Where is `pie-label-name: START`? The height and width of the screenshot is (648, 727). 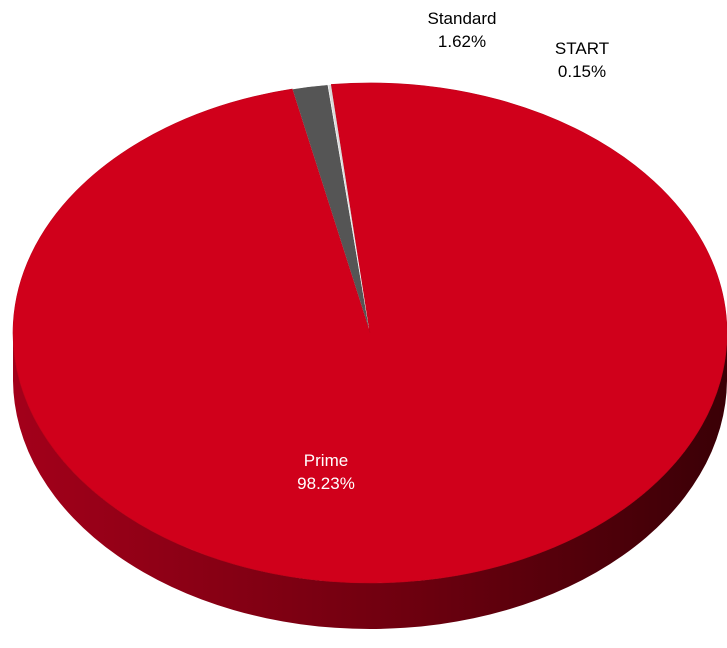 pie-label-name: START is located at coordinates (582, 48).